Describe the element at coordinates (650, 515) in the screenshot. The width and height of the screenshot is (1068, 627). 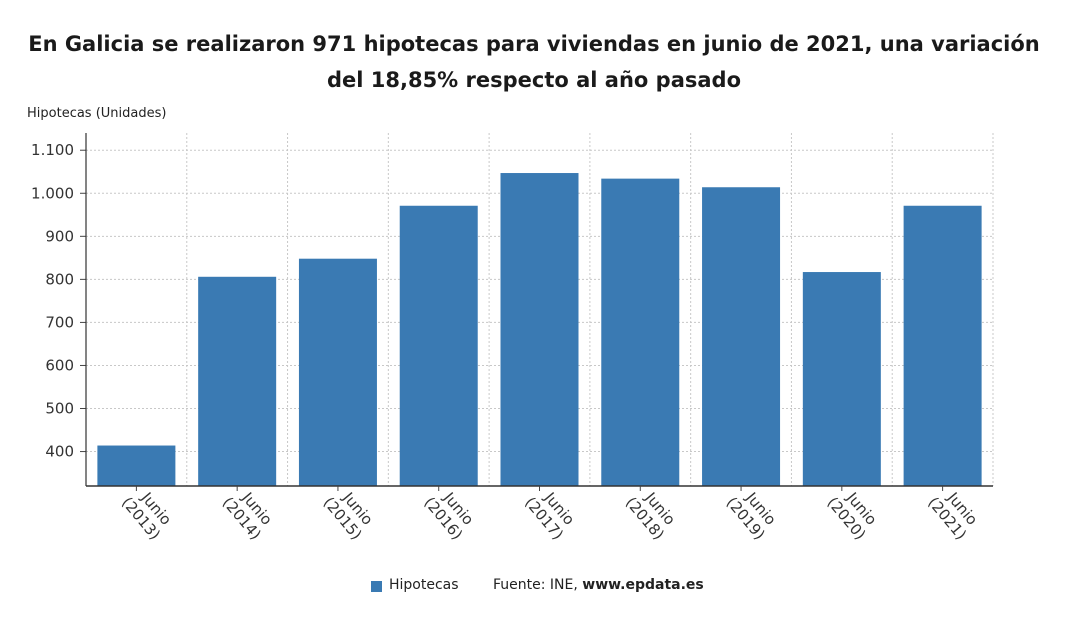
I see `x-tick-label: Junio(2018)` at that location.